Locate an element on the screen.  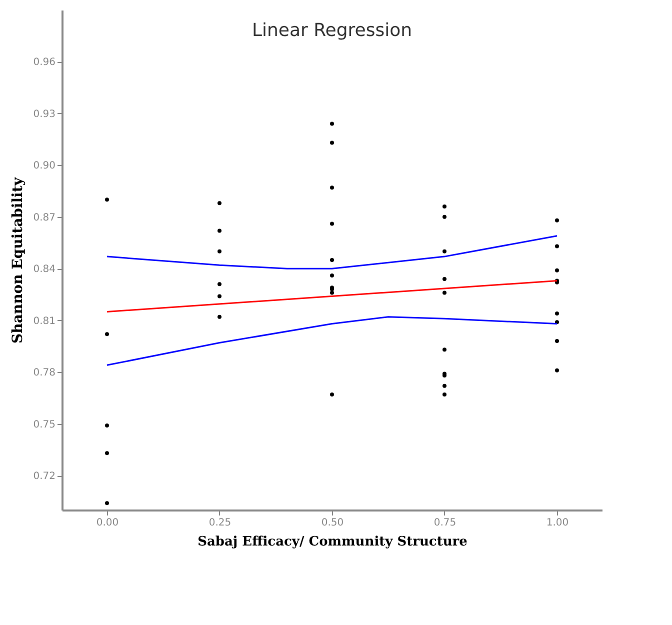
x-axis-title: Sabaj Efficacy/ Community Structure is located at coordinates (333, 542).